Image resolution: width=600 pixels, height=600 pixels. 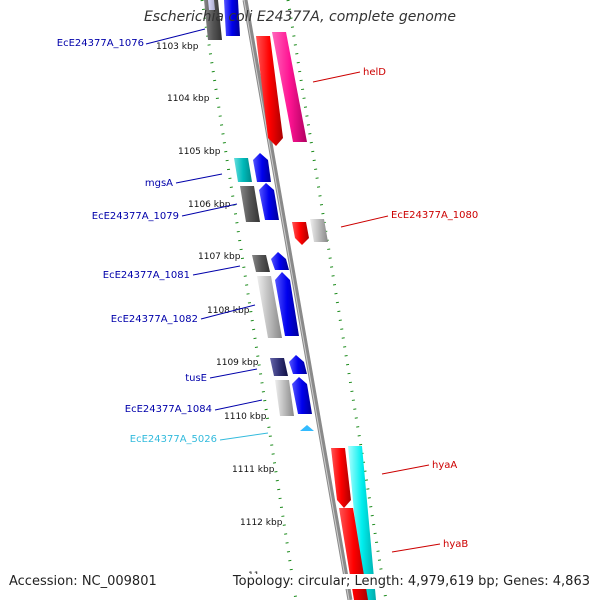 What do you see at coordinates (188, 99) in the screenshot?
I see `kbp-label: 1104 kbp` at bounding box center [188, 99].